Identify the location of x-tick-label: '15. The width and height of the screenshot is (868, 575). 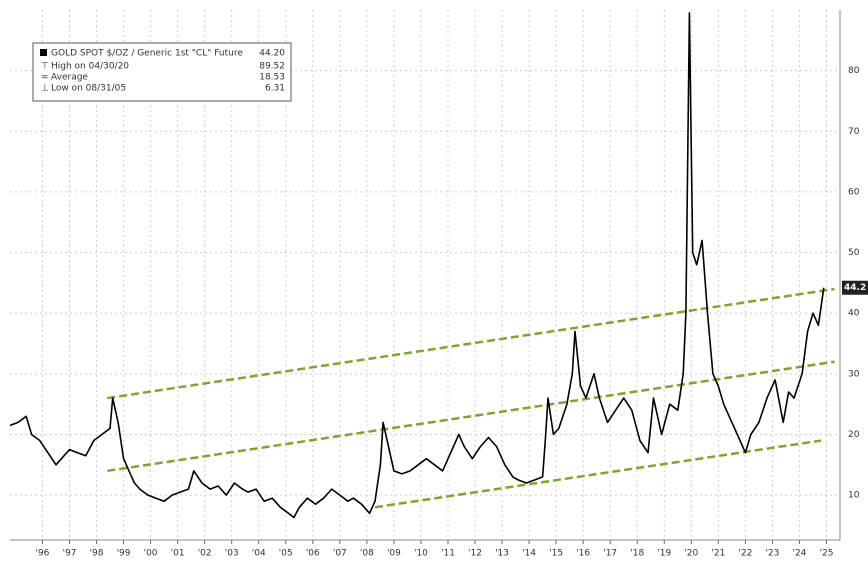
(556, 554).